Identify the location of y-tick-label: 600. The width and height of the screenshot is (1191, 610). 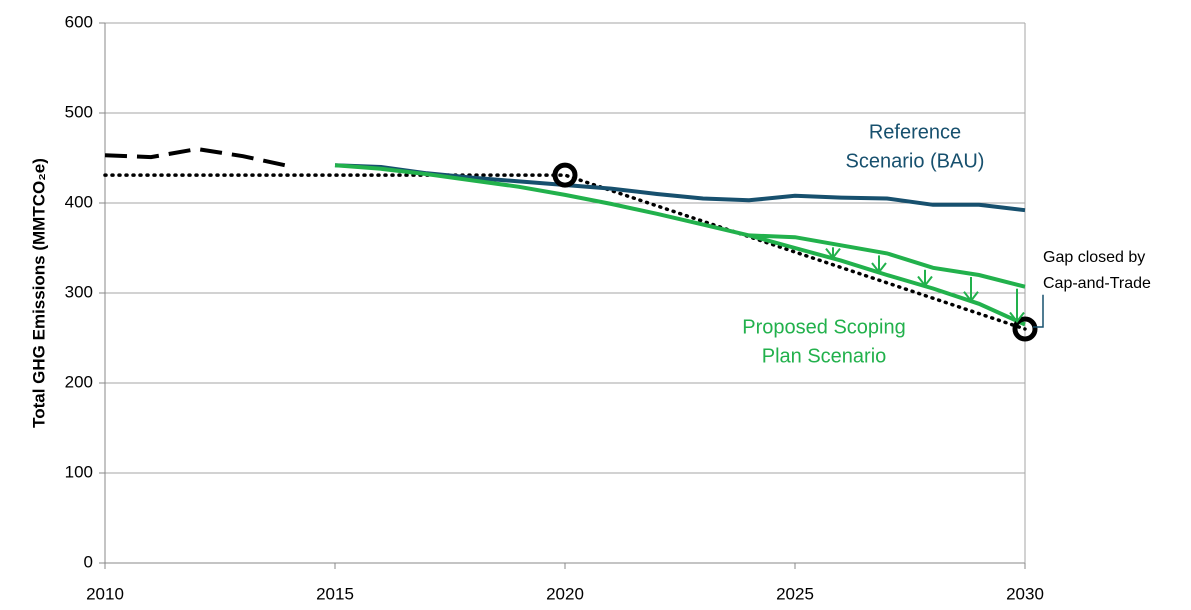
(79, 21).